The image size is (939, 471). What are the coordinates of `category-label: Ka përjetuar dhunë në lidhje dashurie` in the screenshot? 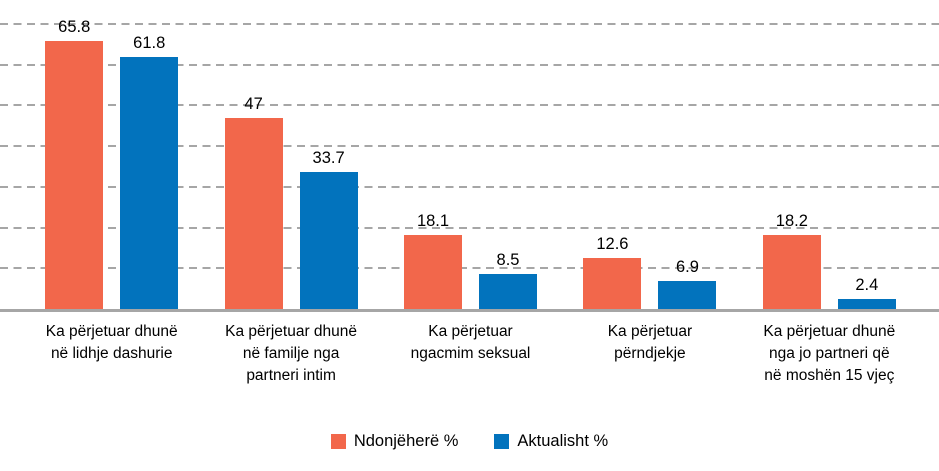 It's located at (111, 342).